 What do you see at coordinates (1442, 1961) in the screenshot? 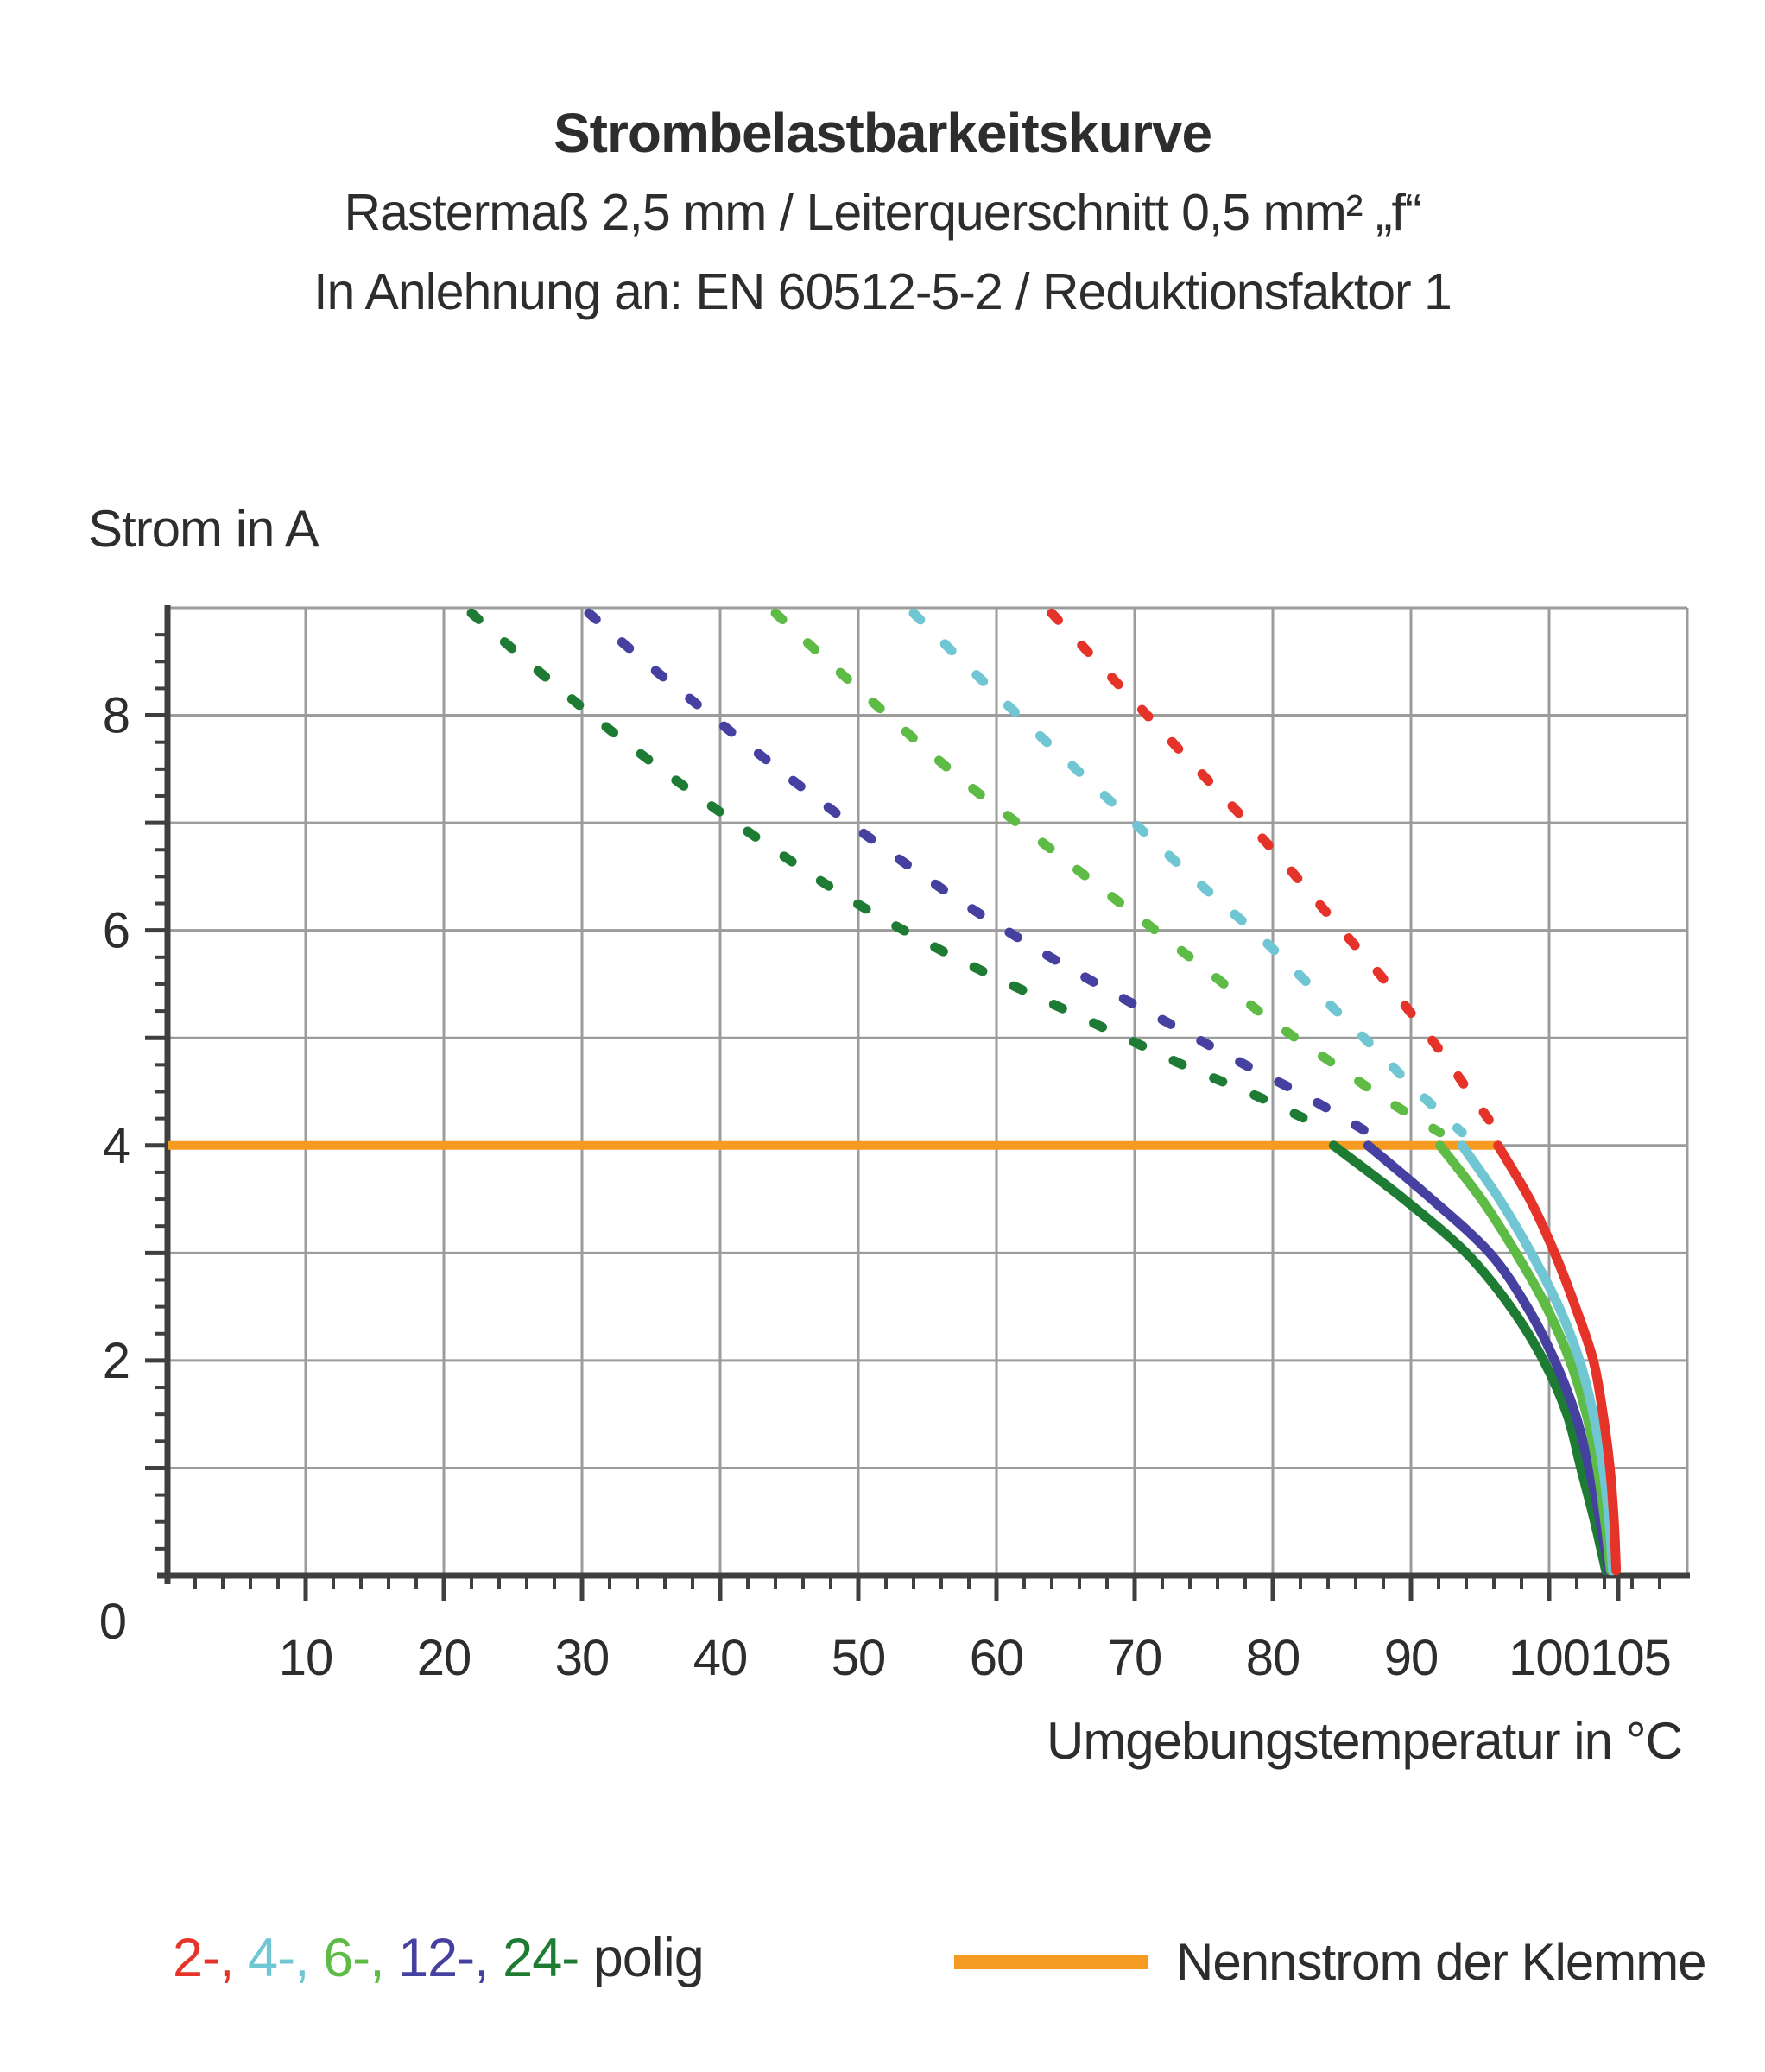
I see `nominal-current-label: Nennstrom der Klemme` at bounding box center [1442, 1961].